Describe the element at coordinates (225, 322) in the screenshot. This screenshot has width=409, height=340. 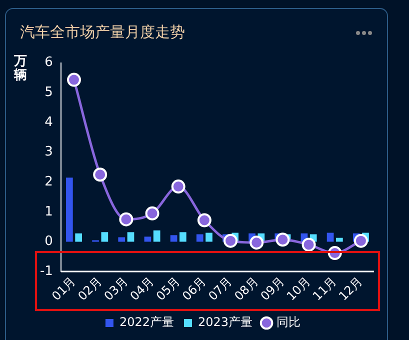
I see `legend-label: 2023产量` at that location.